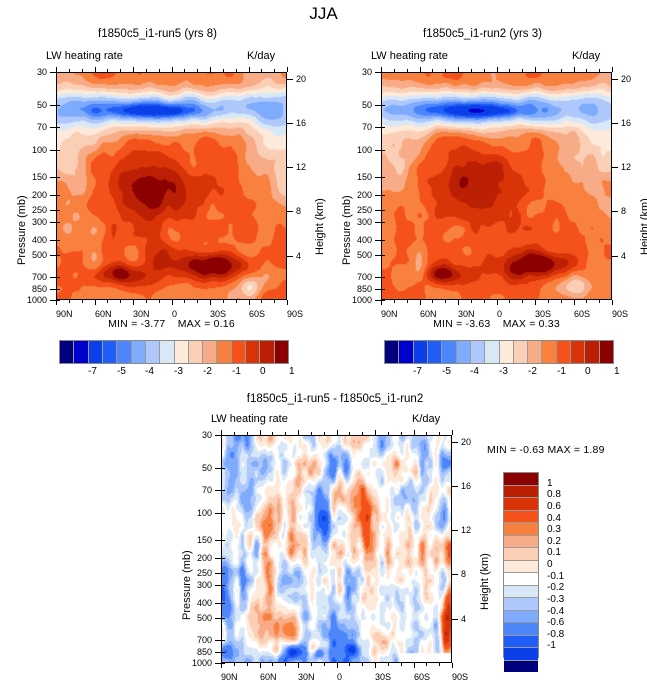 The height and width of the screenshot is (683, 647). I want to click on plot-area-run5, so click(171, 186).